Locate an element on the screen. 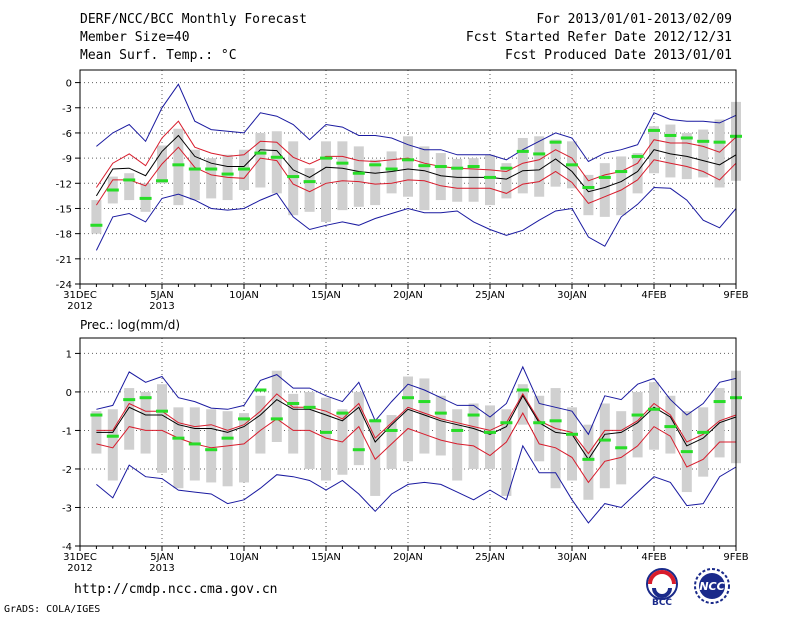  x-tick-label: 2013 is located at coordinates (161, 568).